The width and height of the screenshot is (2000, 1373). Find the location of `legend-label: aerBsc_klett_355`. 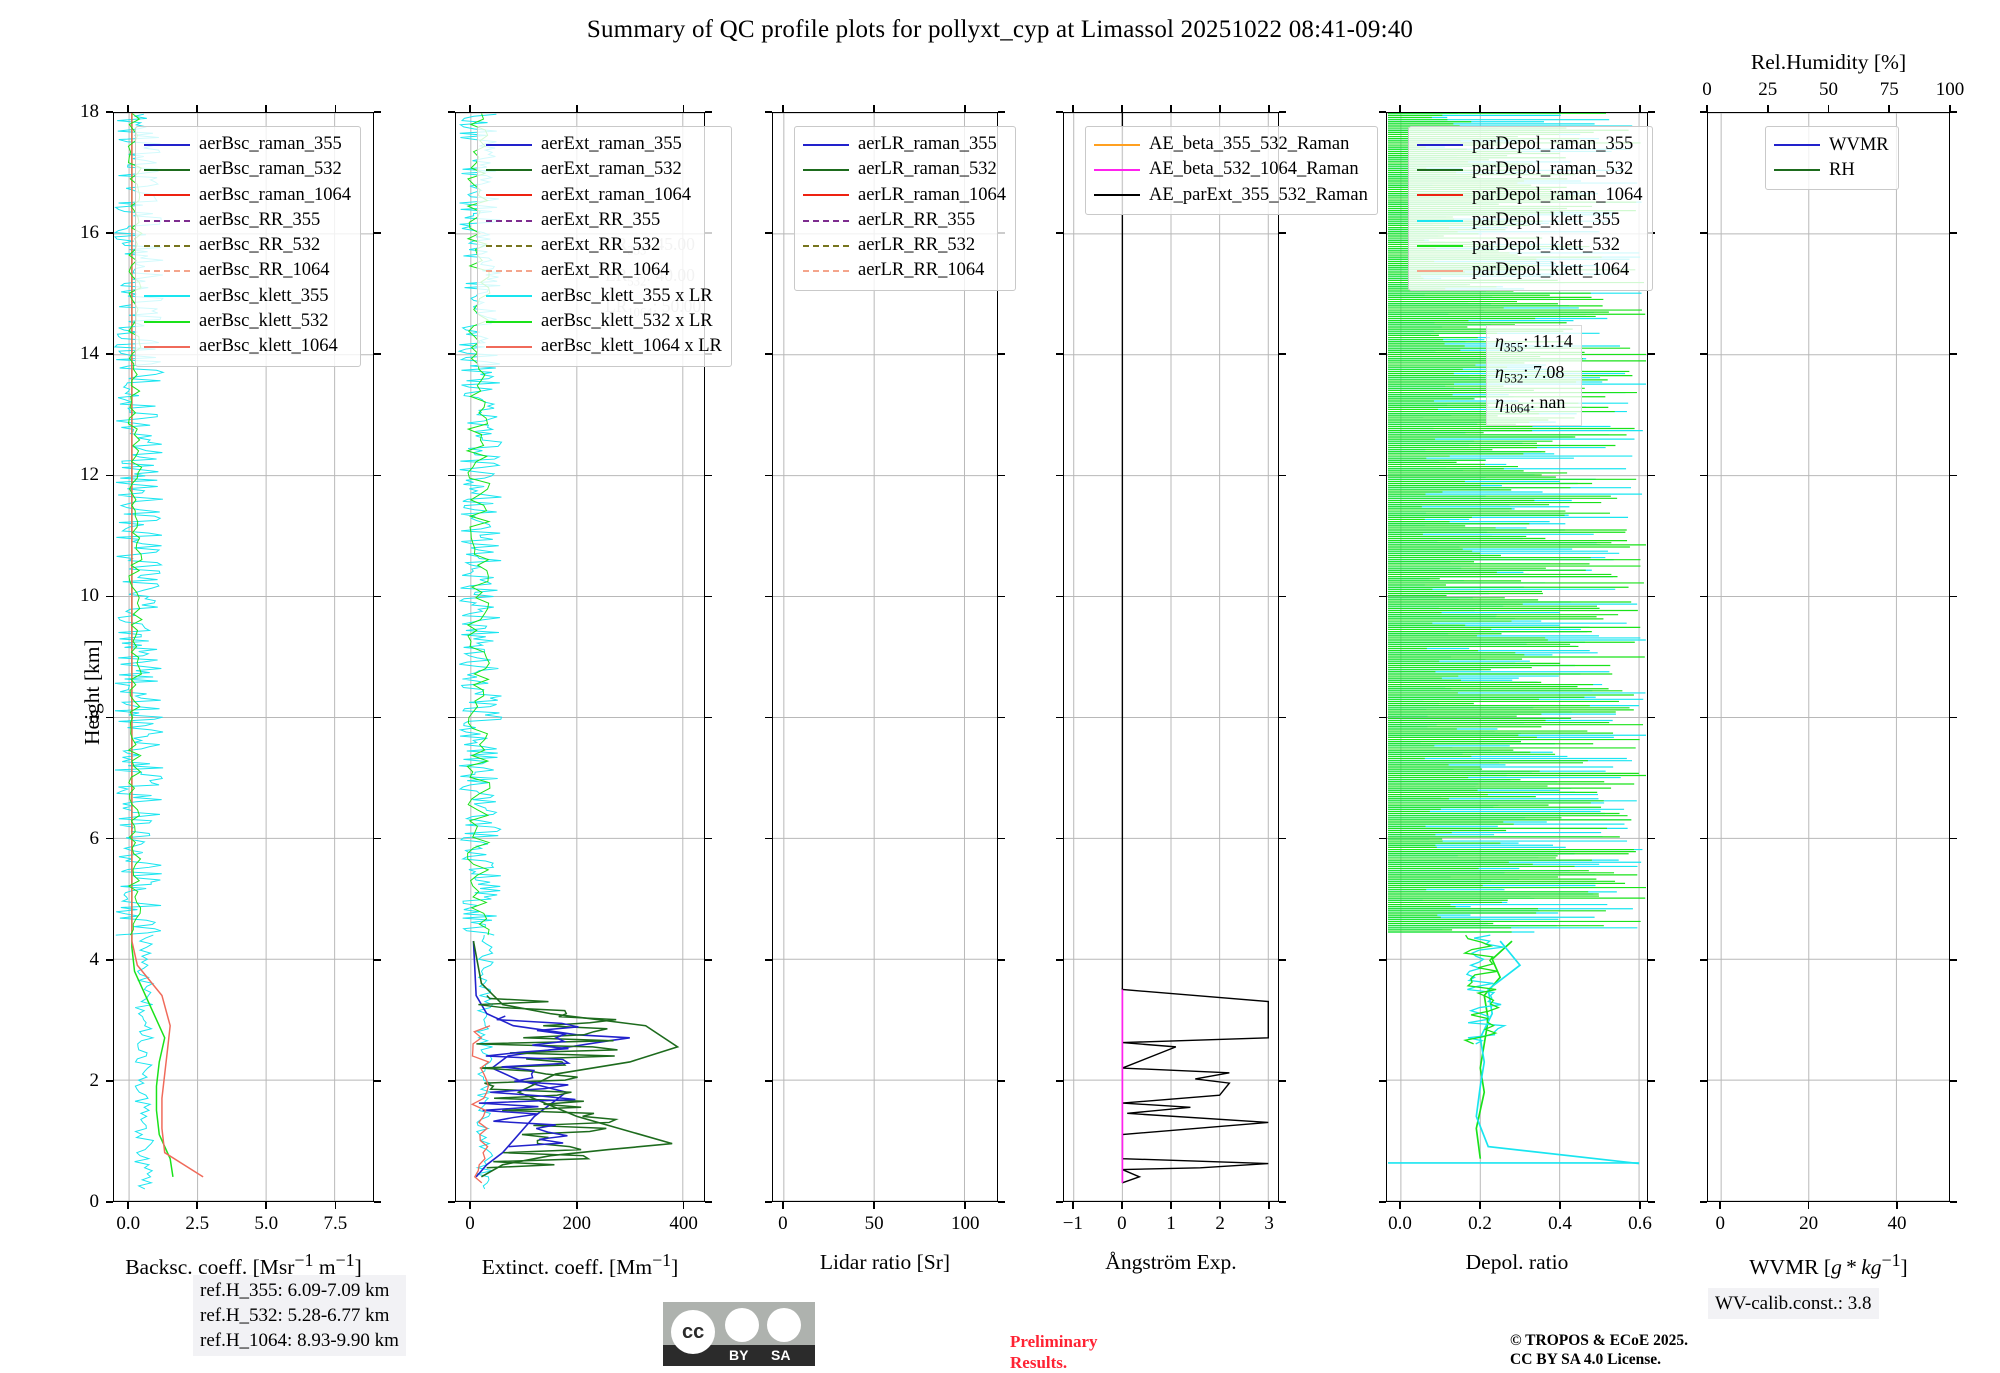

legend-label: aerBsc_klett_355 is located at coordinates (264, 295).